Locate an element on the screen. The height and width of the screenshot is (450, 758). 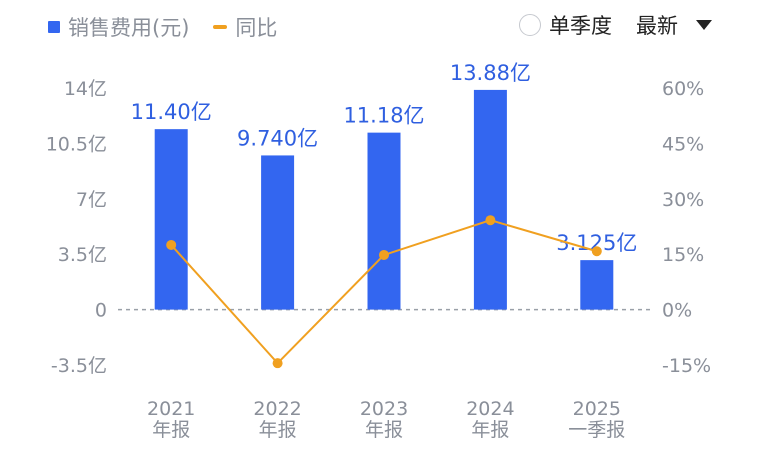
left-axis: 14亿 10.5亿 7亿 3.5亿 0 -3.5亿 is located at coordinates (76, 227).